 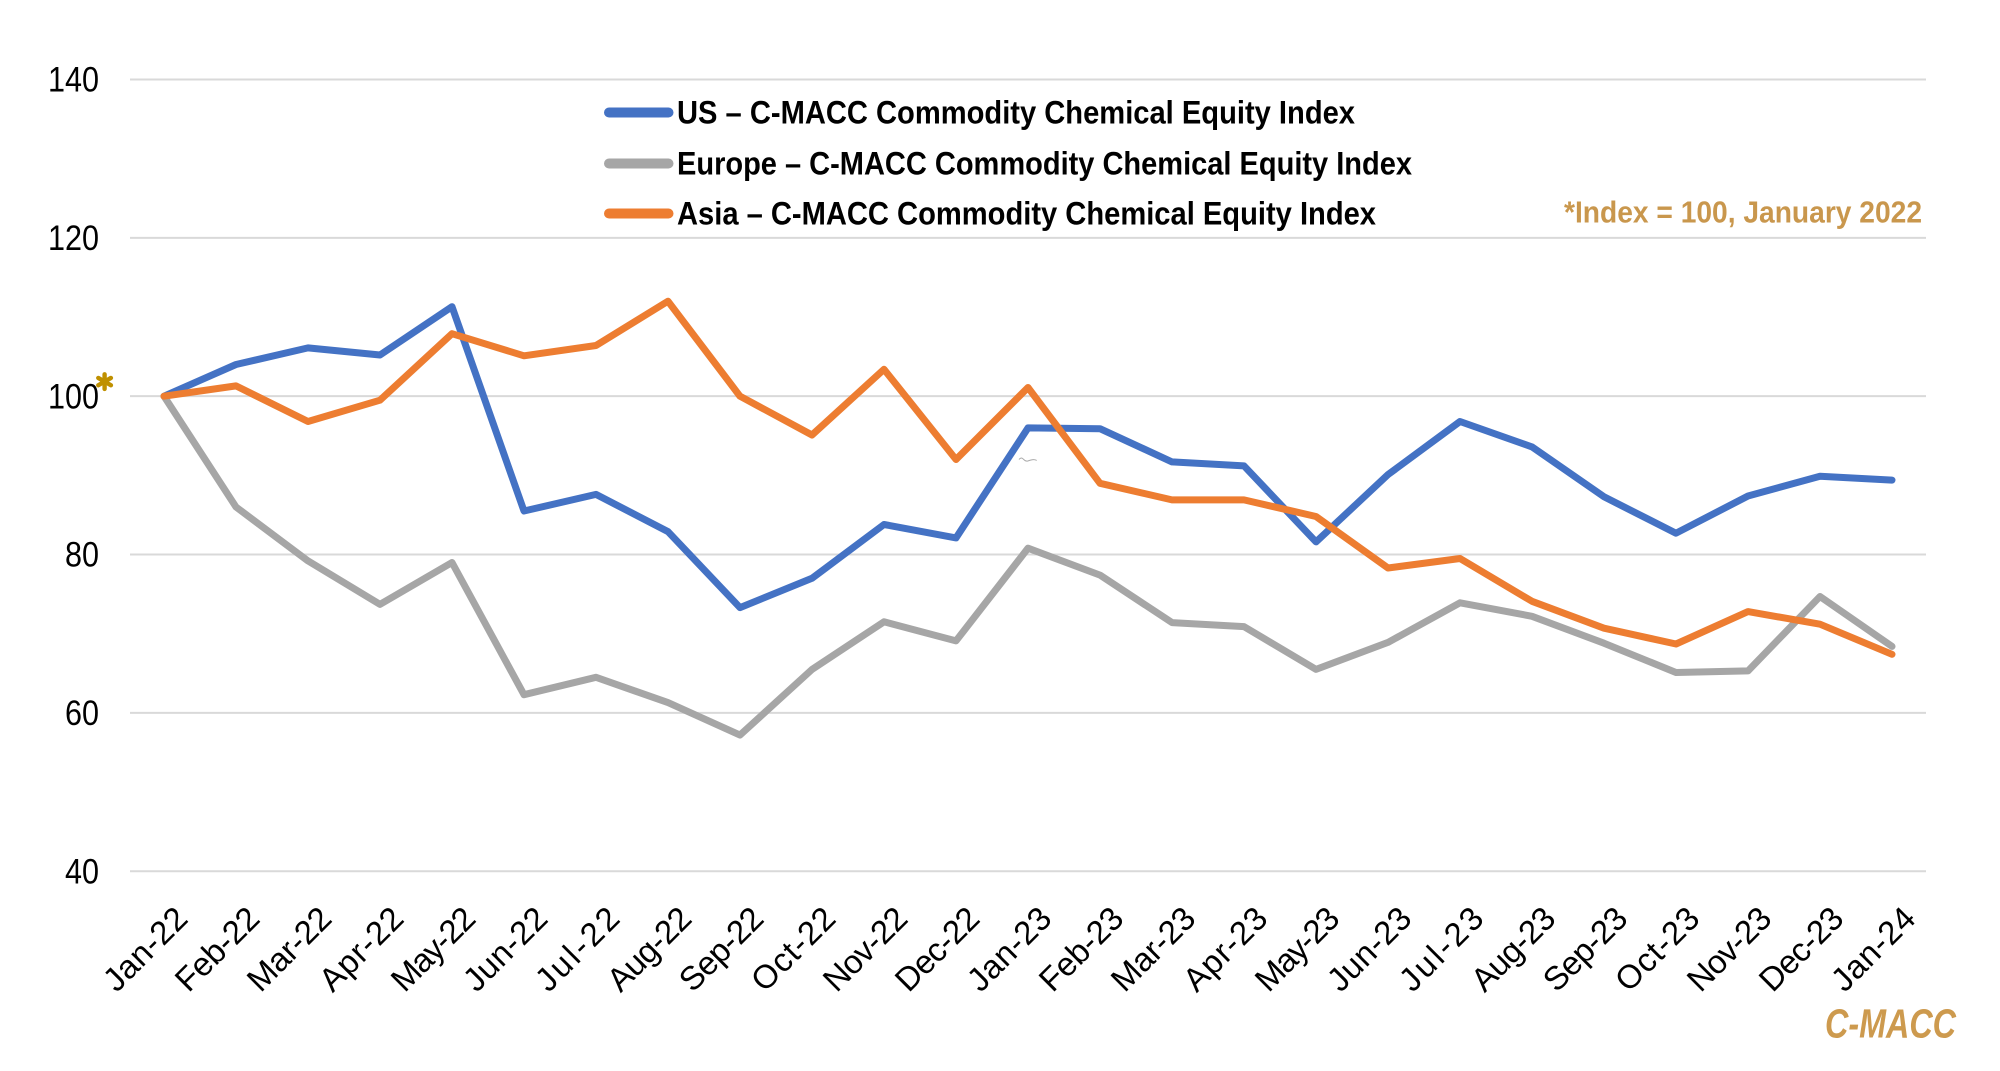 I want to click on svg-text: 80, so click(x=82, y=555).